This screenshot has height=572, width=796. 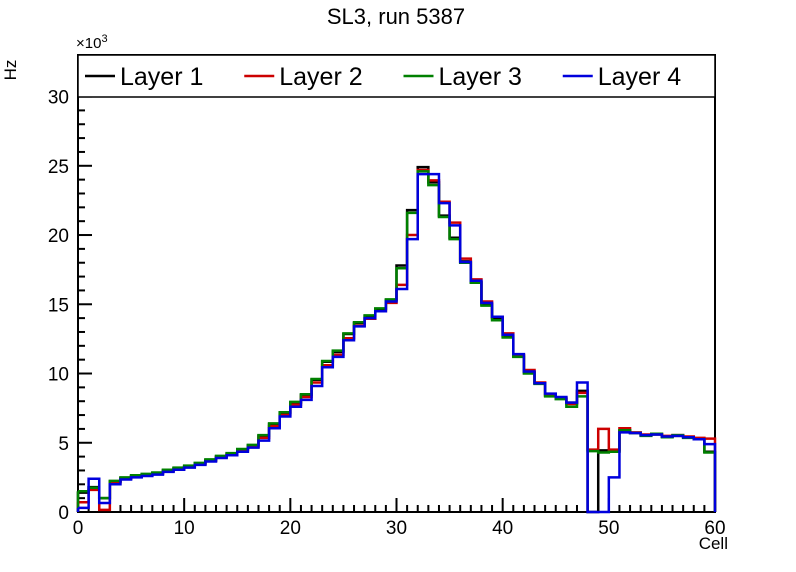 I want to click on y-tick-label: 5, so click(x=63, y=444).